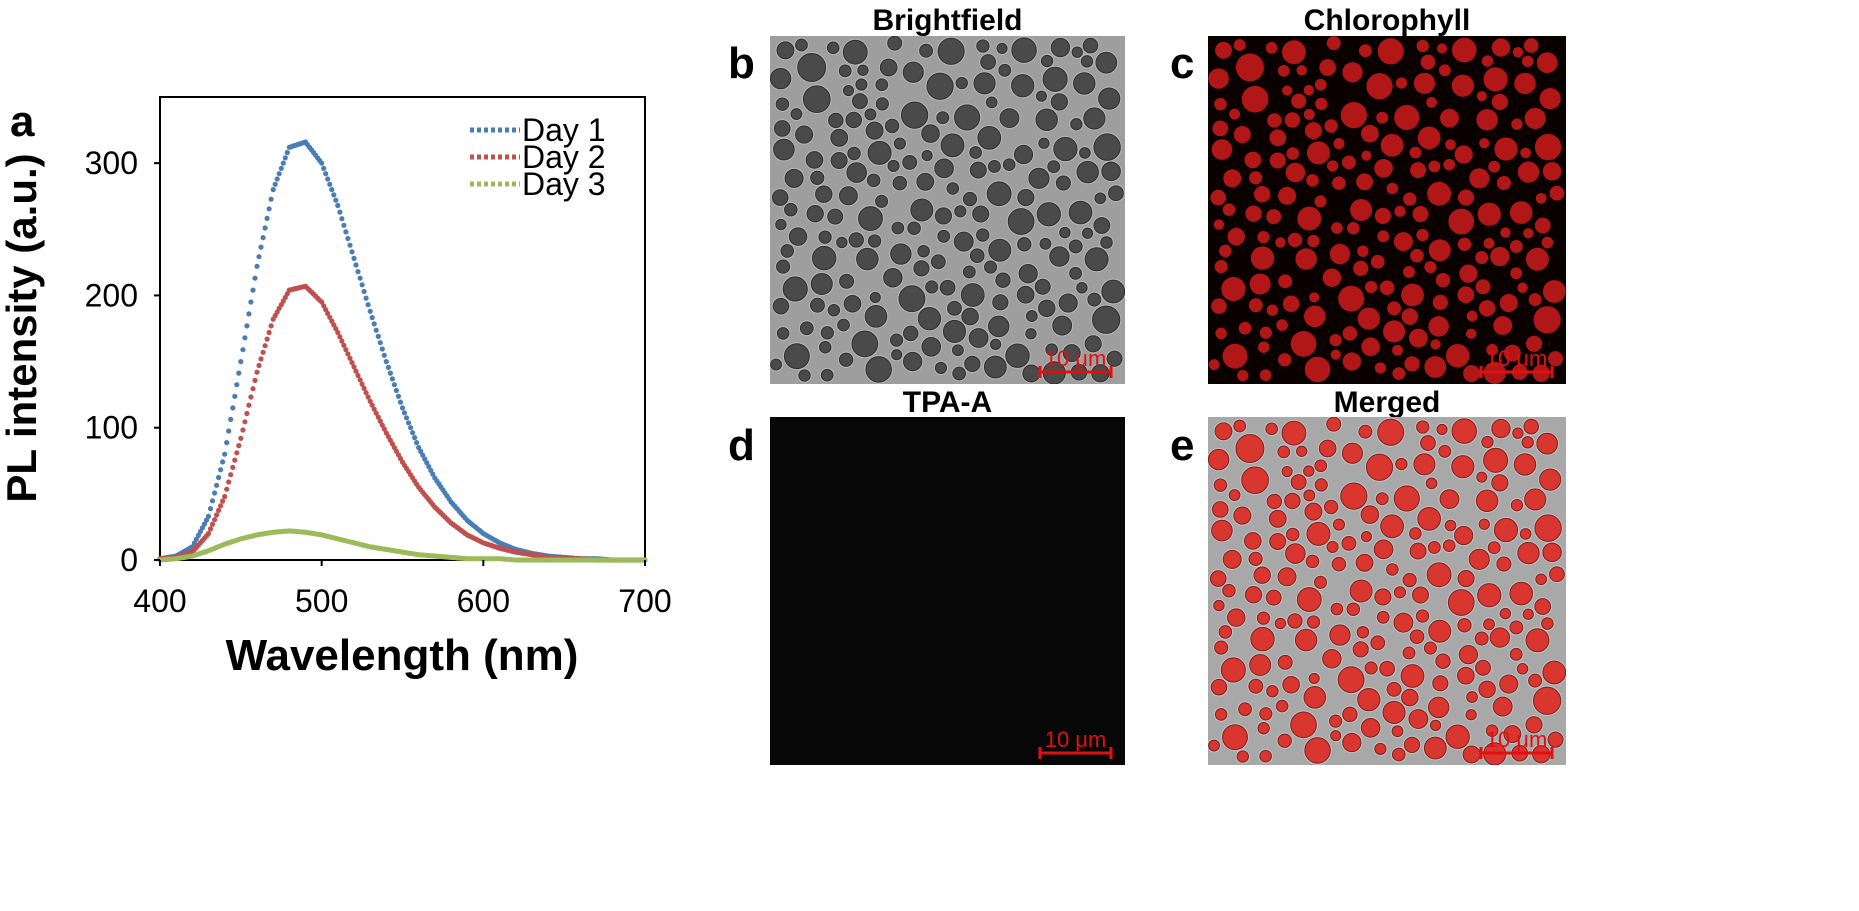 This screenshot has height=911, width=1859. What do you see at coordinates (947, 591) in the screenshot?
I see `tpa-a-image: 10 μm` at bounding box center [947, 591].